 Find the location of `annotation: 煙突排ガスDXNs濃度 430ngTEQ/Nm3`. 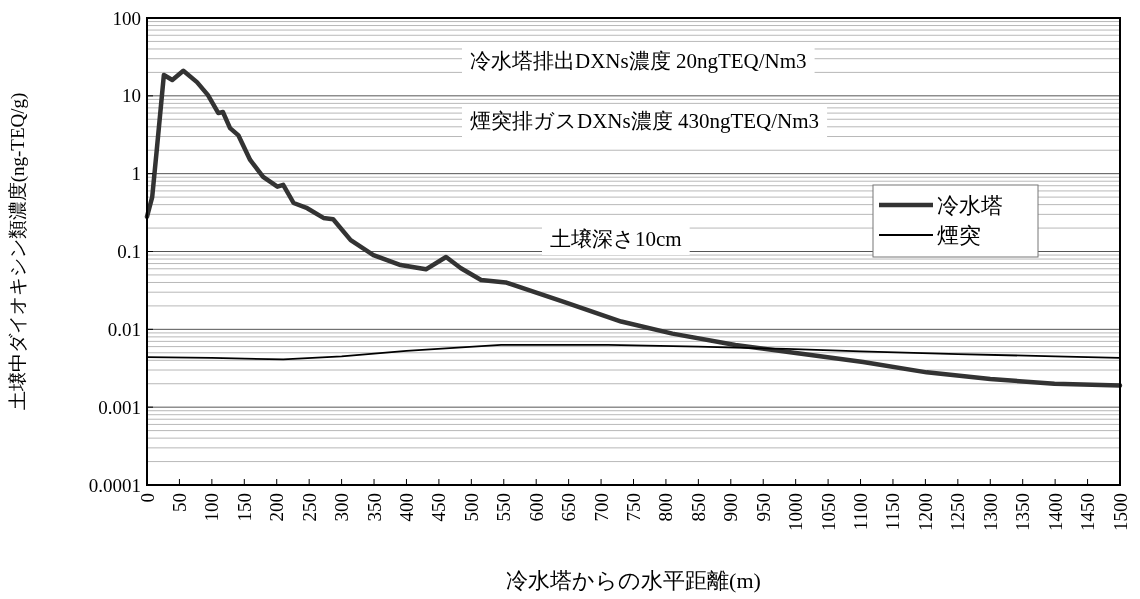

annotation: 煙突排ガスDXNs濃度 430ngTEQ/Nm3 is located at coordinates (645, 121).